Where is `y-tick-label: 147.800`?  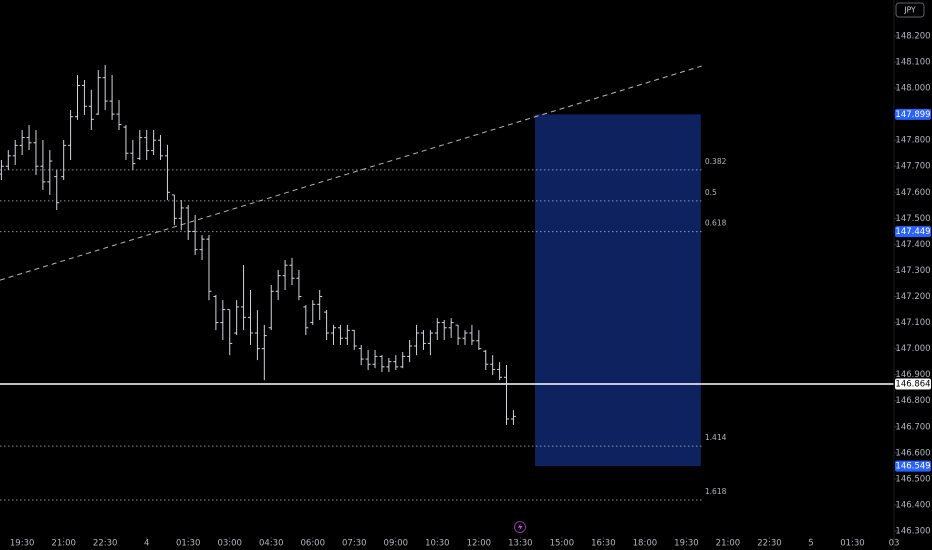 y-tick-label: 147.800 is located at coordinates (912, 141).